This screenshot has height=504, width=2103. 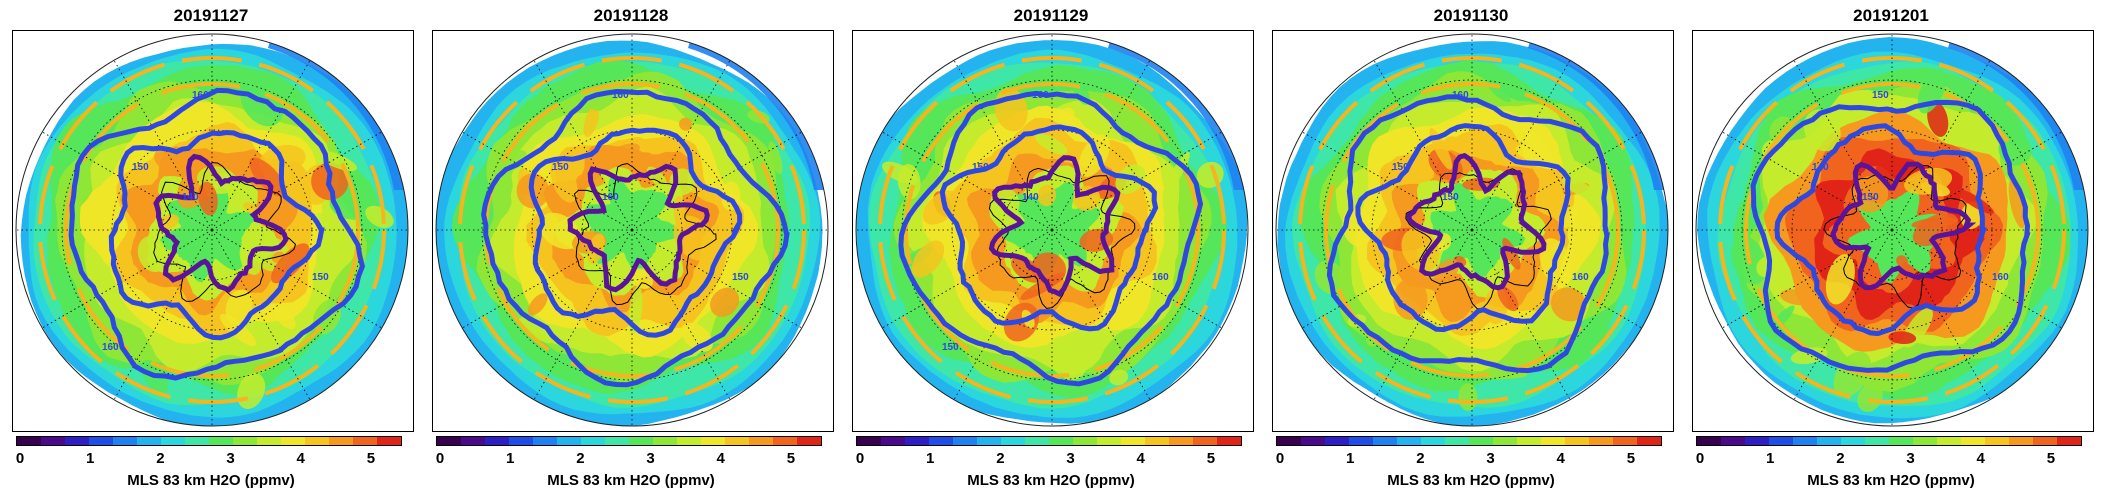 I want to click on map-svg: 160 150 150 160, so click(x=1472, y=230).